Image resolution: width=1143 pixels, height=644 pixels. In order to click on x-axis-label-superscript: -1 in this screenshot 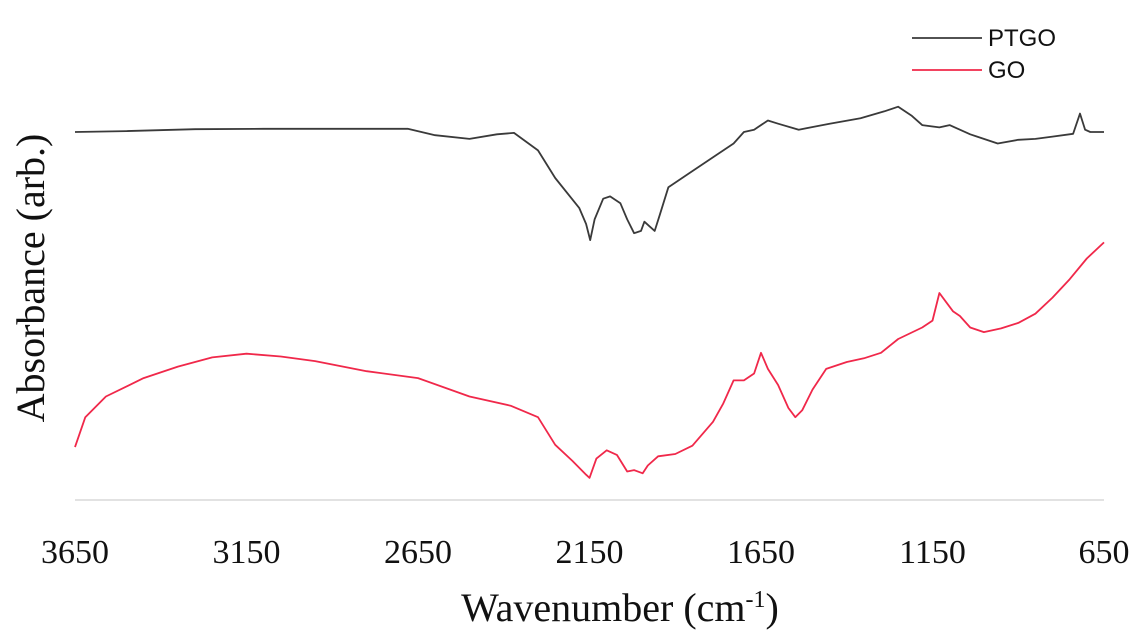, I will do `click(756, 600)`.